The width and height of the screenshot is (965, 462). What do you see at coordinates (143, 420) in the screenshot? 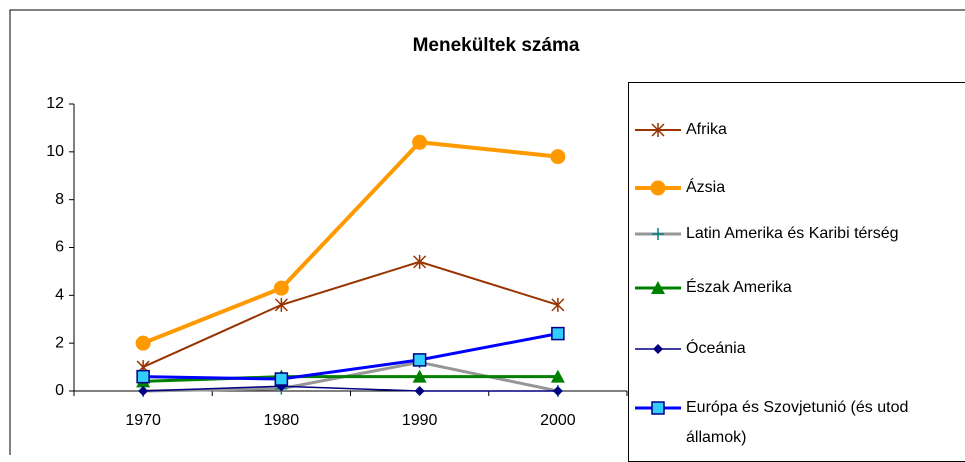
I see `x-tick-label: 1970` at bounding box center [143, 420].